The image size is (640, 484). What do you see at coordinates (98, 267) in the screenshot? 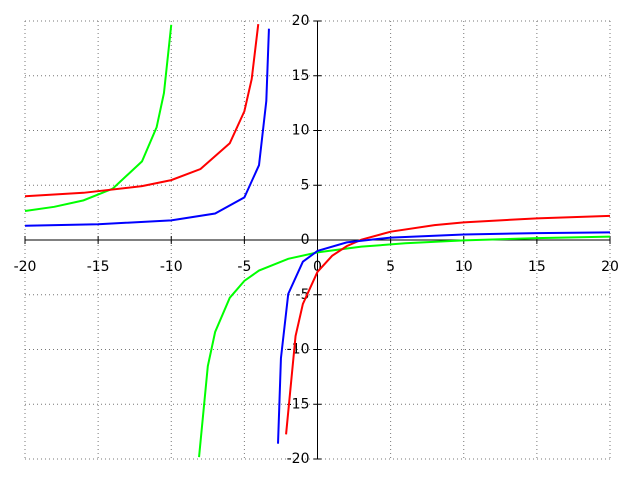
I see `x-tick-label: -15` at bounding box center [98, 267].